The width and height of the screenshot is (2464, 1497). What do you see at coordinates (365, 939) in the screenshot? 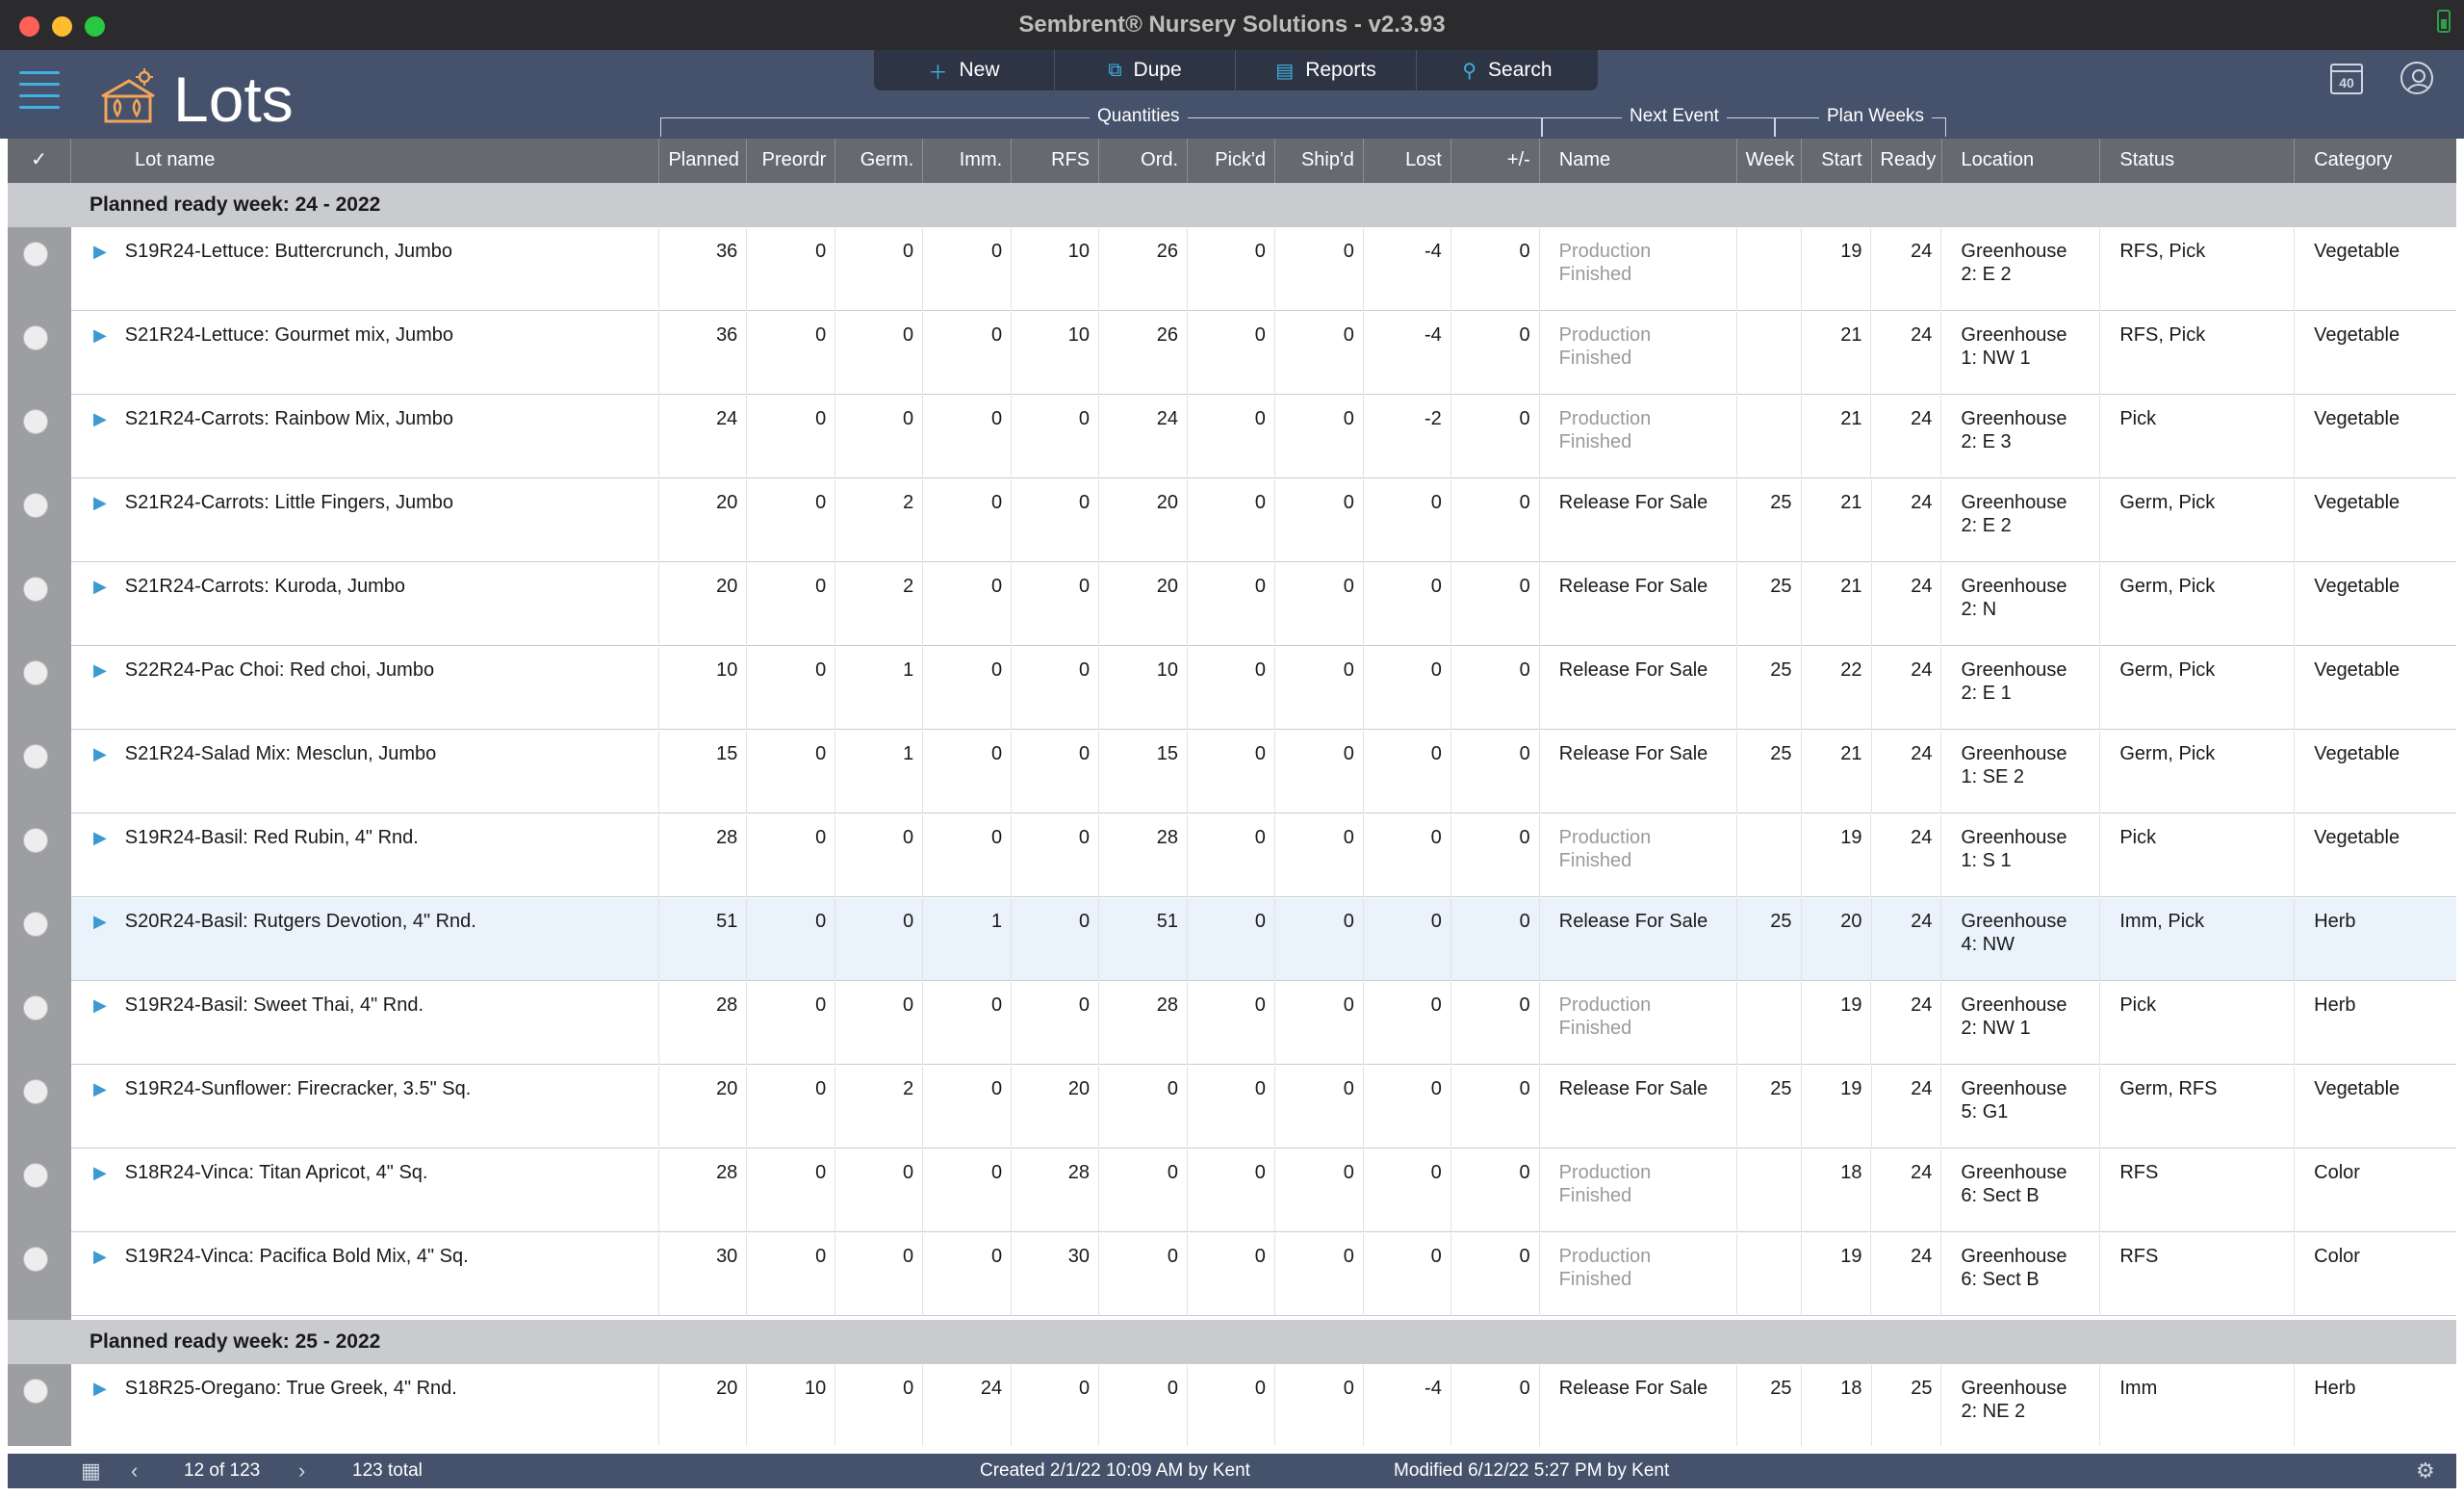
I see `lot-name-cell: ▶ S20R24-Basil: Rutgers Devotion, 4" Rnd.` at bounding box center [365, 939].